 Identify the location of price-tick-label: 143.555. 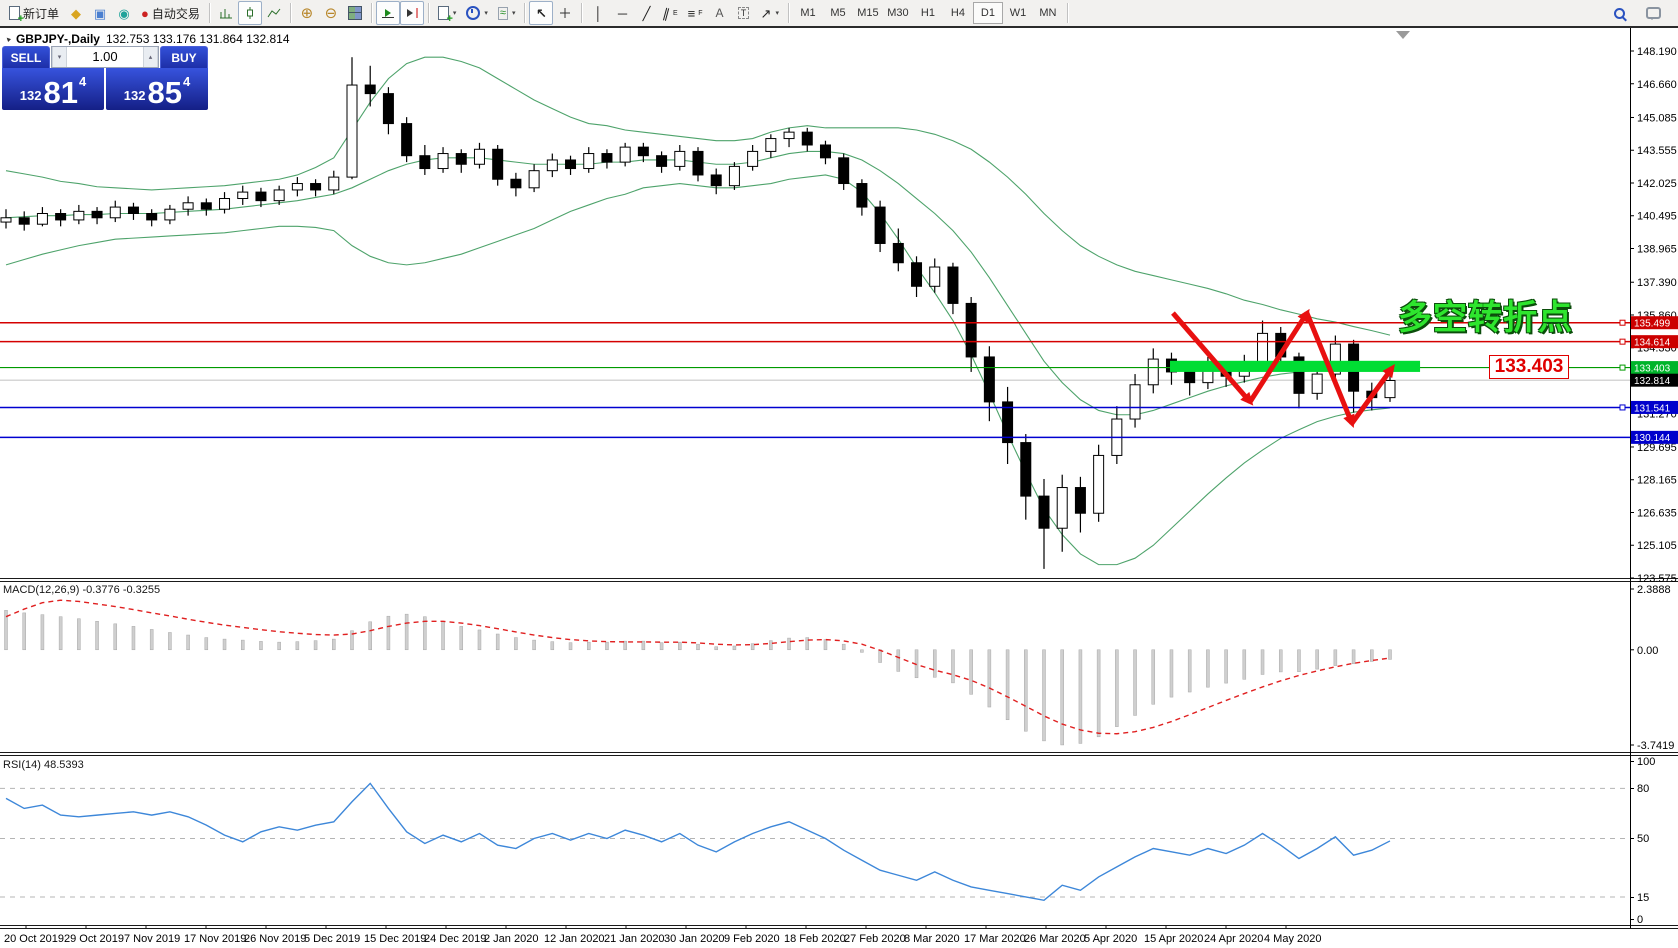
(1657, 151).